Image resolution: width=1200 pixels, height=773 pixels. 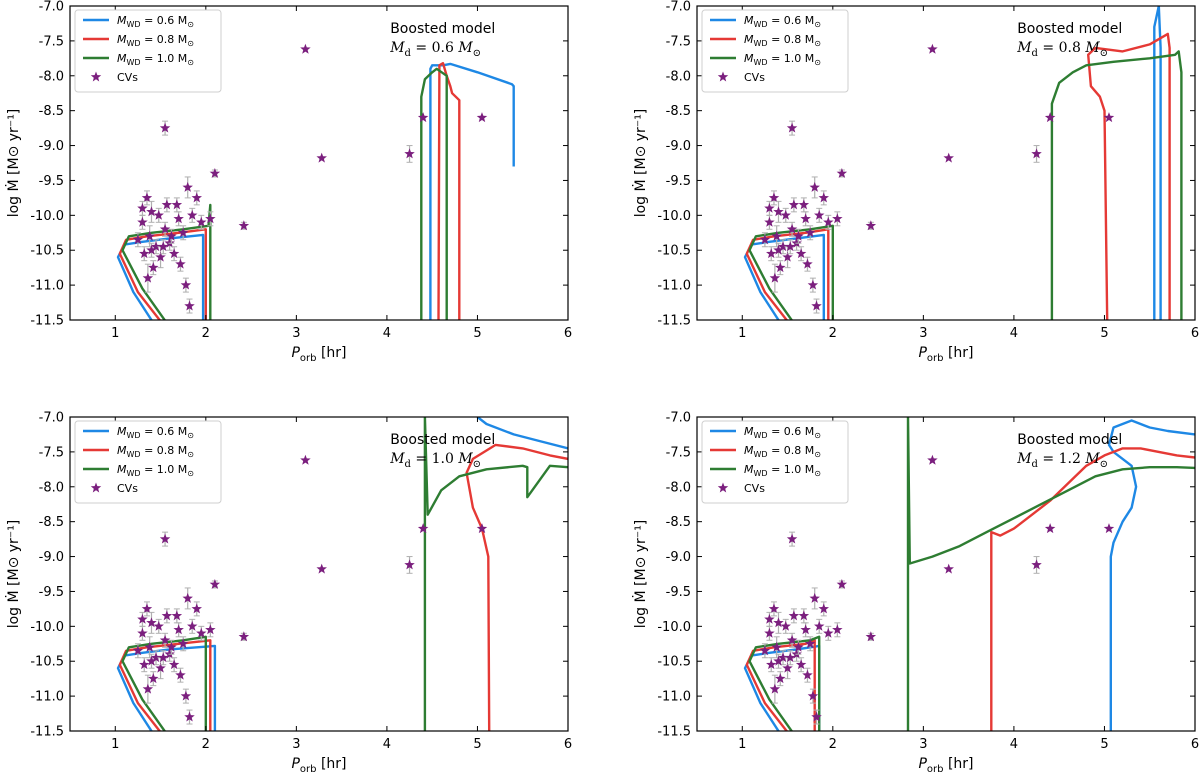 What do you see at coordinates (51, 7) in the screenshot?
I see `y-tick-label: -7.0` at bounding box center [51, 7].